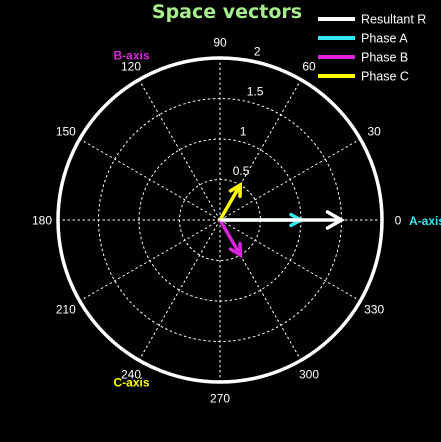 The height and width of the screenshot is (442, 441). Describe the element at coordinates (374, 310) in the screenshot. I see `angle-tick-label-11: 330` at that location.